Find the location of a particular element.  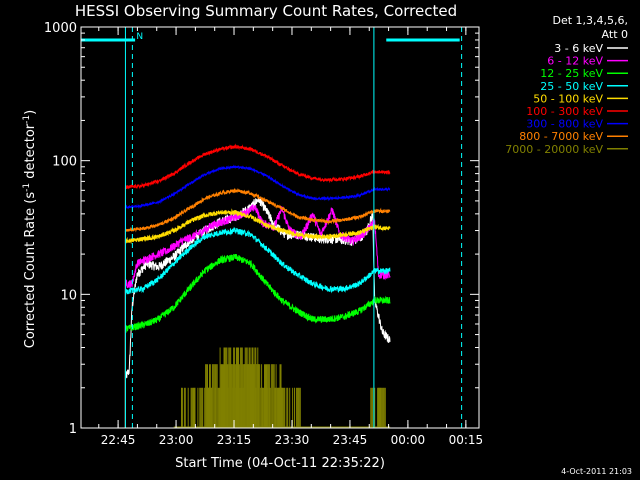

y-tick-label-1: 10 is located at coordinates (68, 295).